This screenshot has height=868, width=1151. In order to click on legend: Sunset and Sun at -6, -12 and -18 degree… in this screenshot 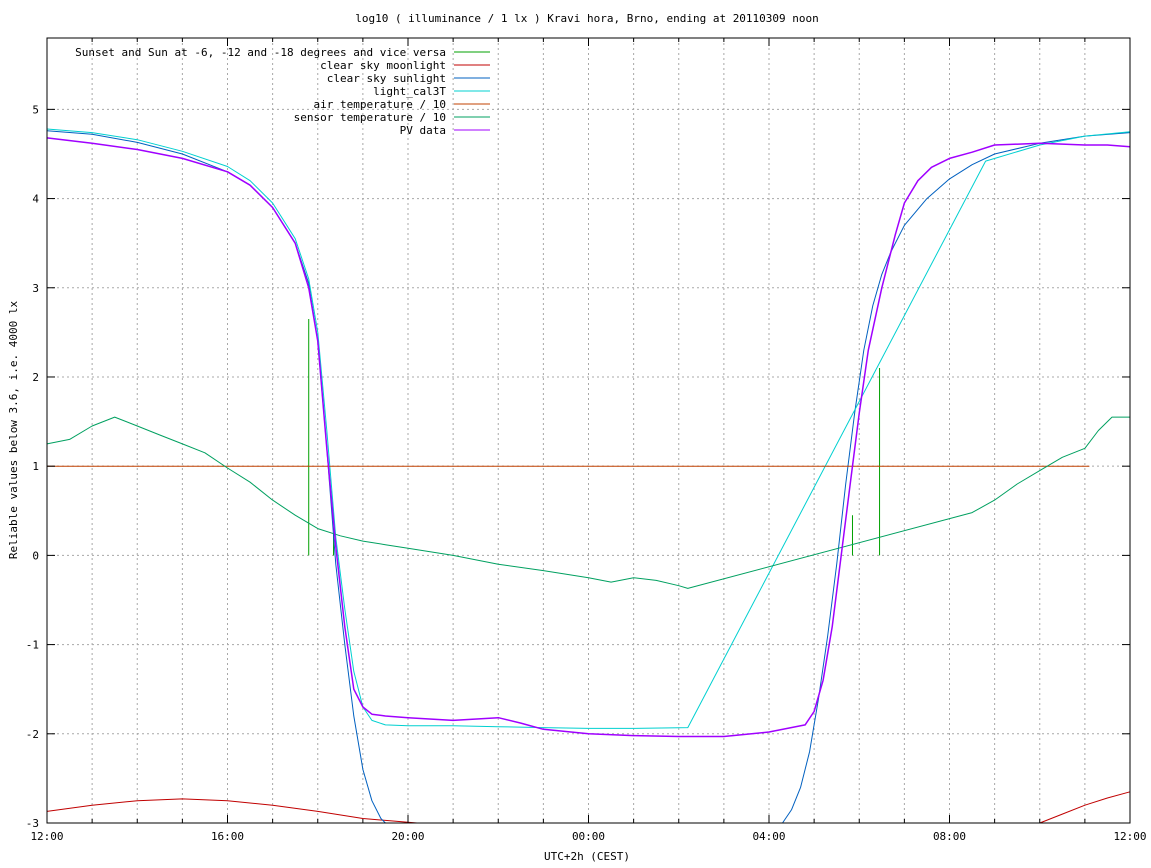, I will do `click(282, 91)`.